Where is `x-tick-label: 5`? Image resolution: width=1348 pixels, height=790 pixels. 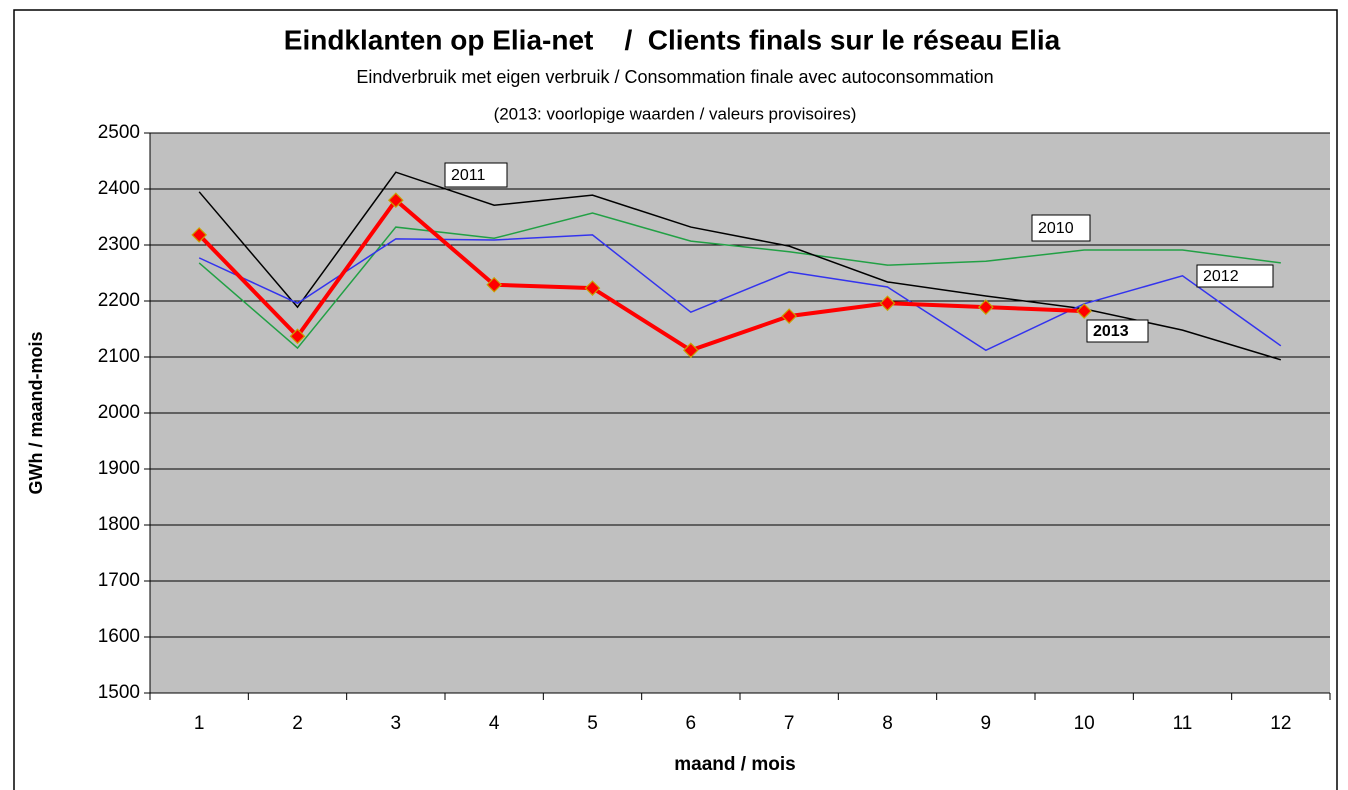 x-tick-label: 5 is located at coordinates (592, 723).